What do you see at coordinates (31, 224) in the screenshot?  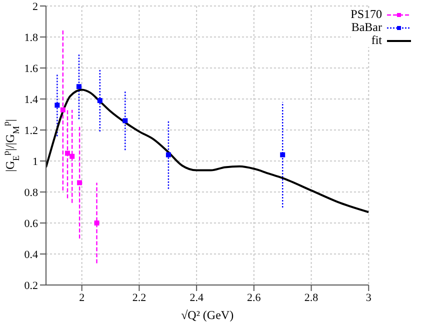 I see `y-tick-label: 0.6` at bounding box center [31, 224].